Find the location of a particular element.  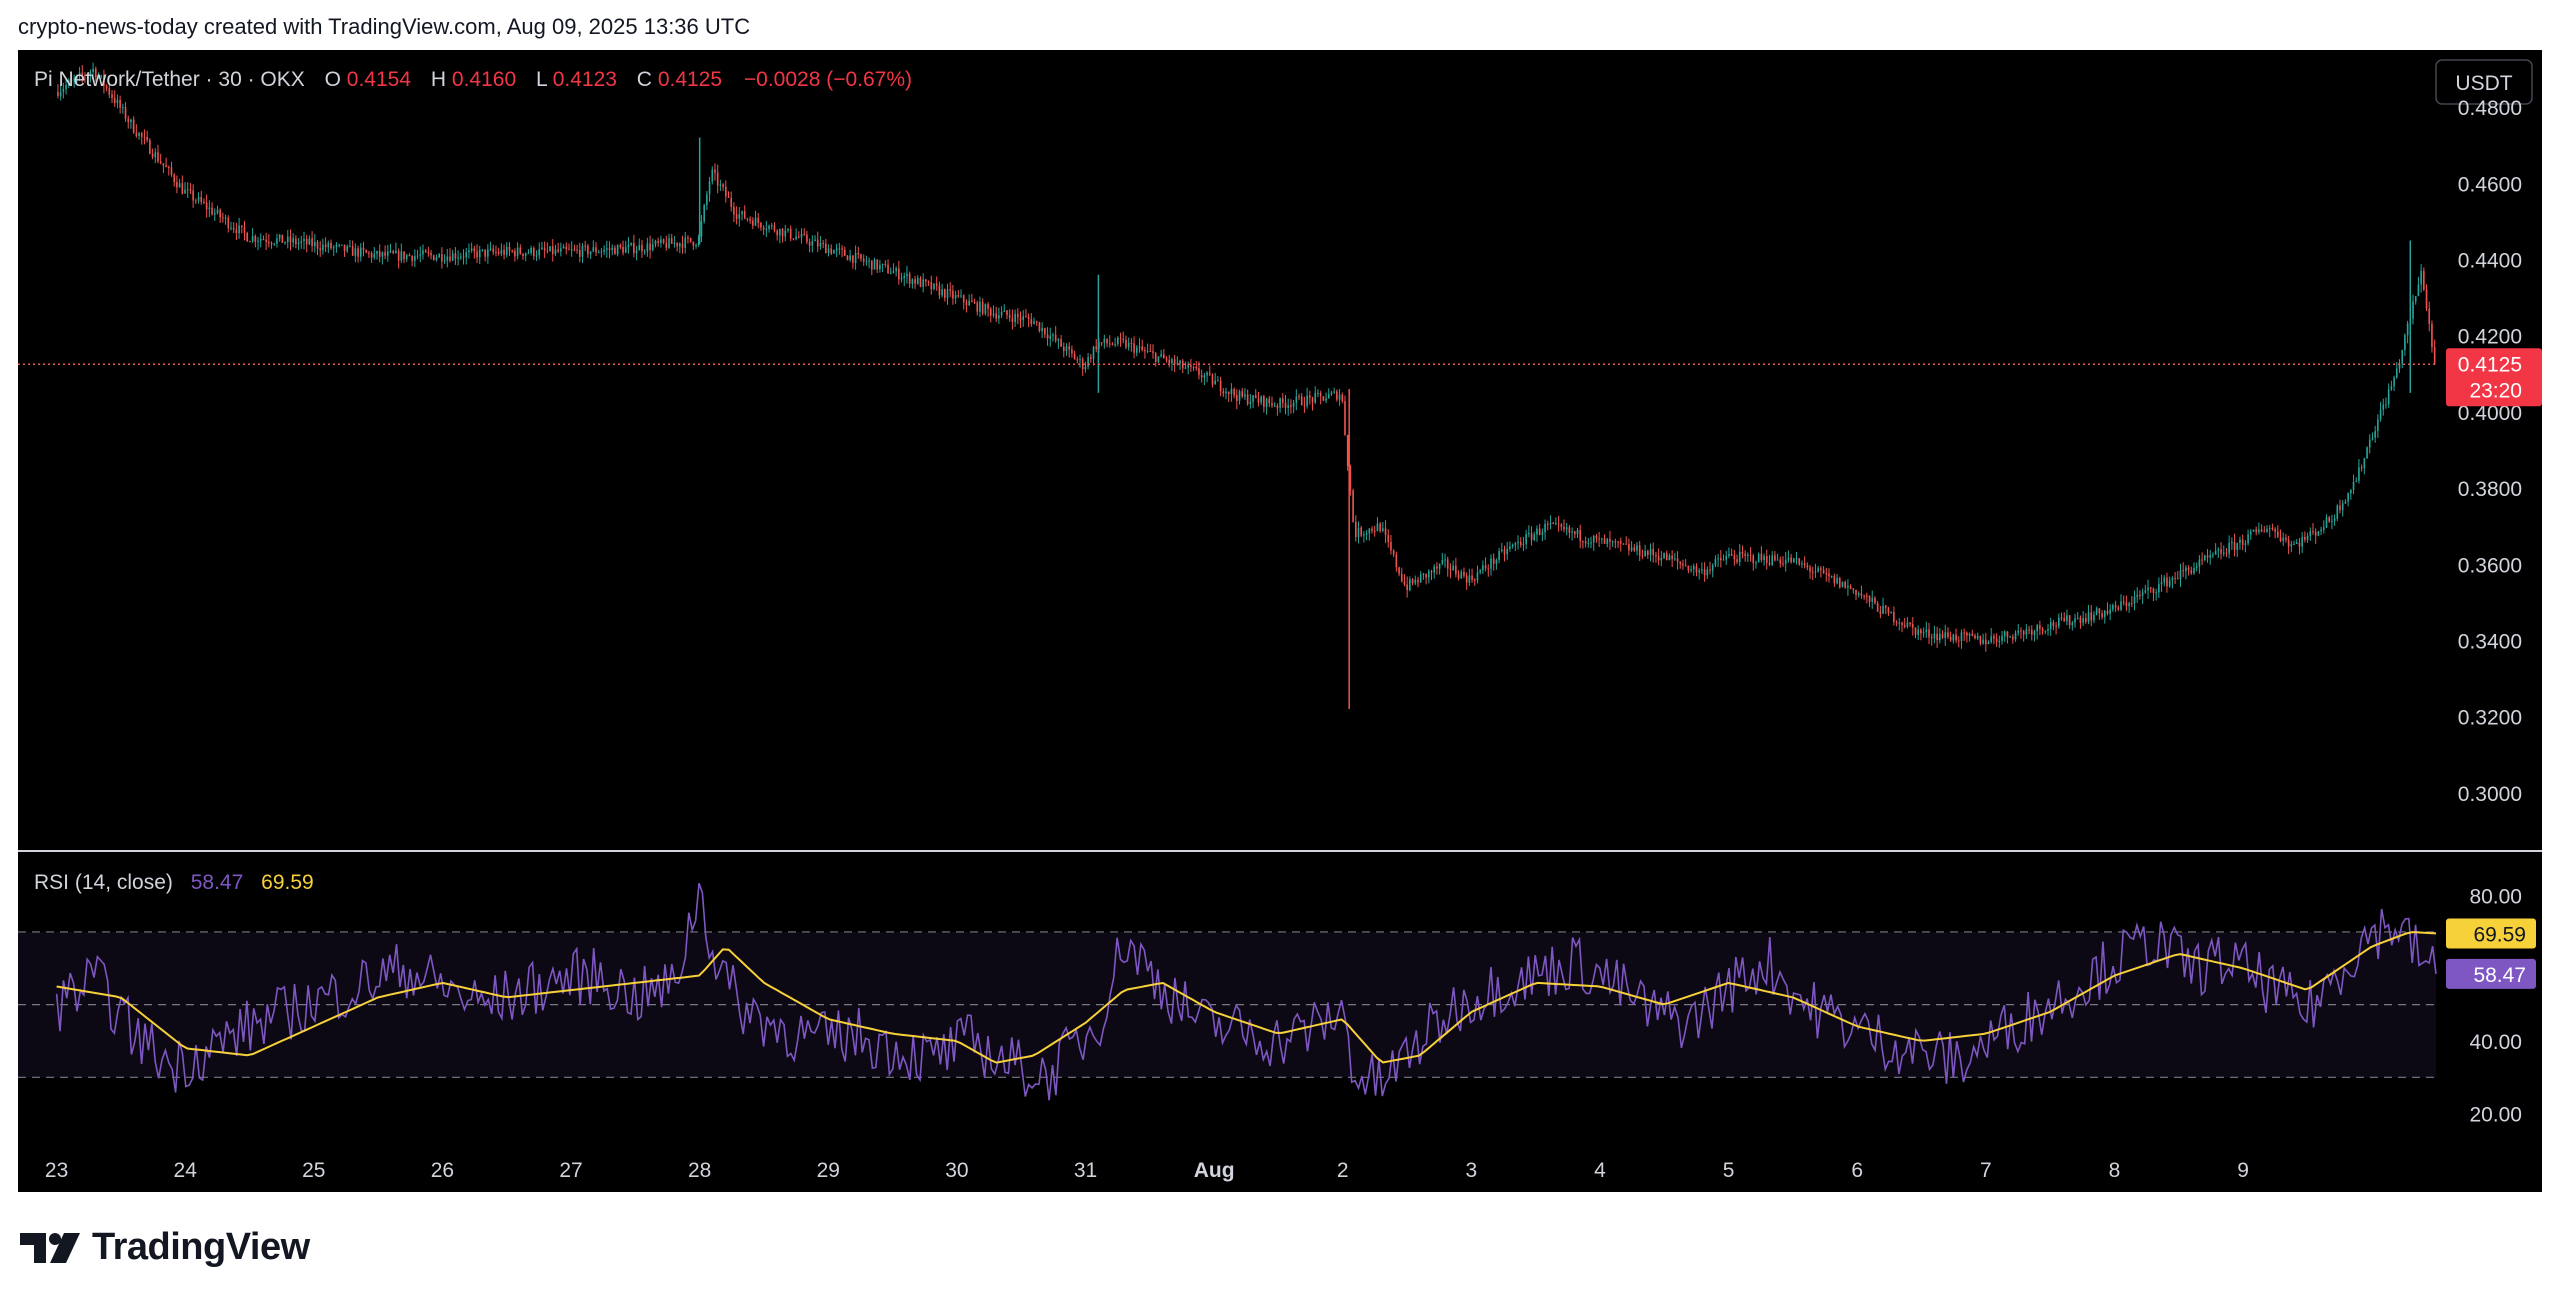

price-axis-tick-label: 0.4600 is located at coordinates (2490, 184).